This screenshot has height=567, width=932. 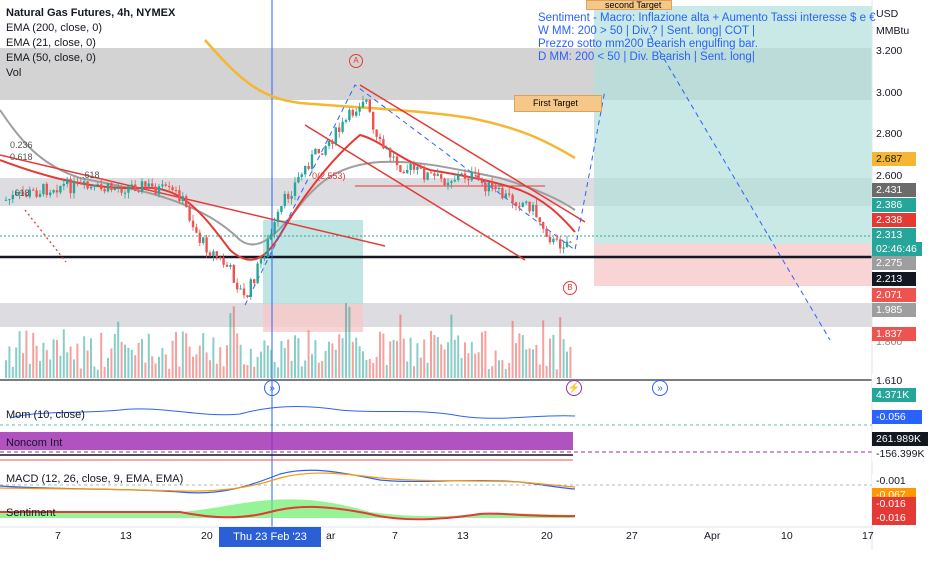 I want to click on channel-top, so click(x=472, y=153).